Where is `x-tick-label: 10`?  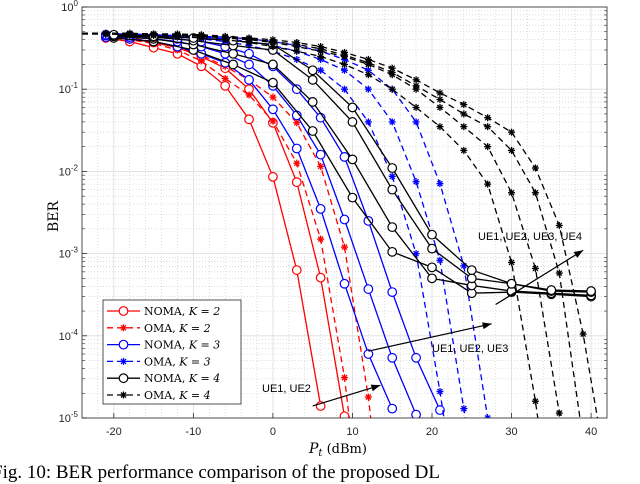 x-tick-label: 10 is located at coordinates (352, 432).